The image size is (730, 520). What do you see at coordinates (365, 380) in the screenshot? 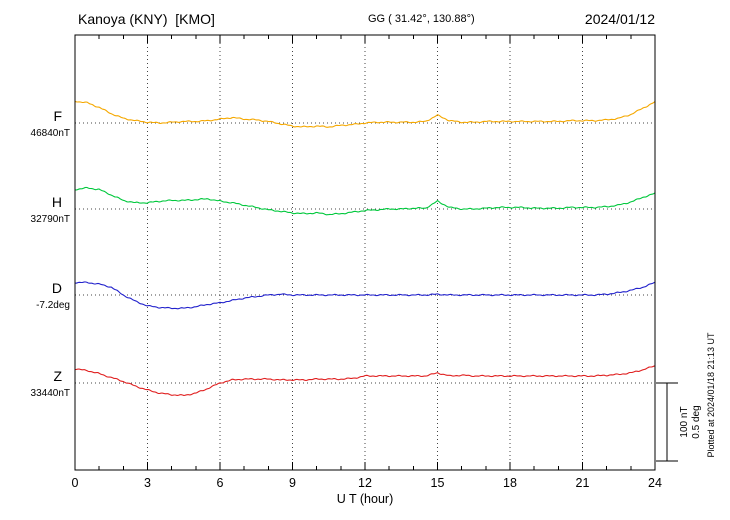
I see `trace-Z` at bounding box center [365, 380].